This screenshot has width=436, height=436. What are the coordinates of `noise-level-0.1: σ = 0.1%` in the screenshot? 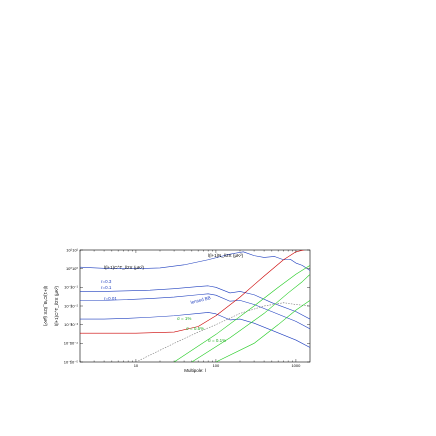 It's located at (217, 340).